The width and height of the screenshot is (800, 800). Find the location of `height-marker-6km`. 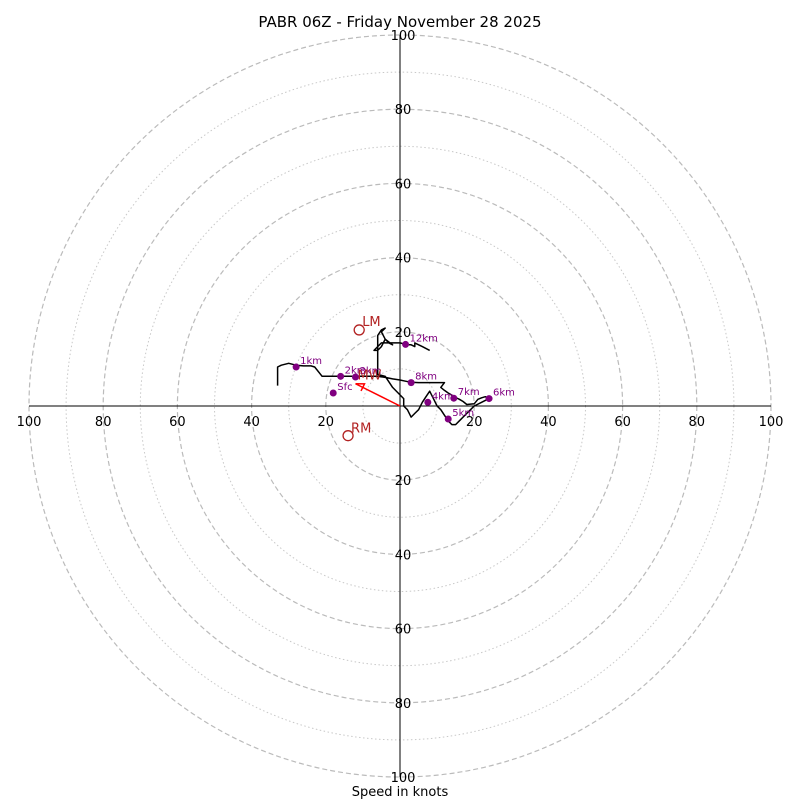

height-marker-6km is located at coordinates (489, 399).